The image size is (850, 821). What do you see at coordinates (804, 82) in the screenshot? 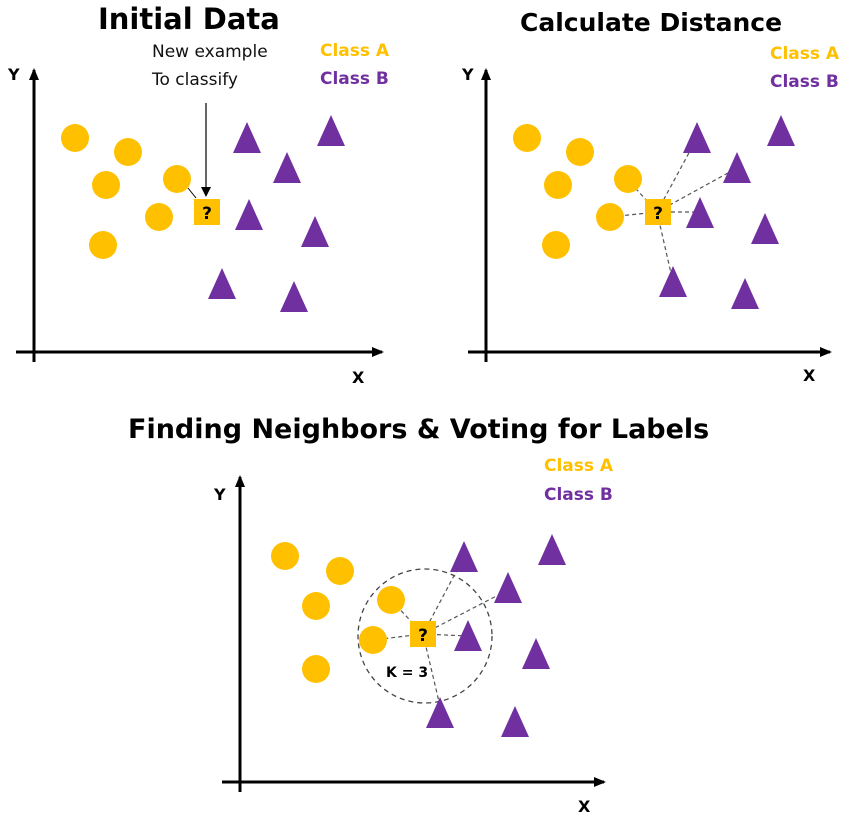
I see `legend-class-b-panel2: Class B` at bounding box center [804, 82].